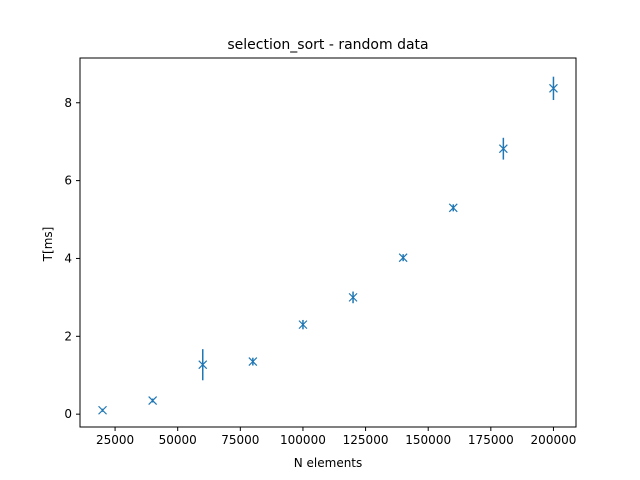 Image resolution: width=640 pixels, height=480 pixels. What do you see at coordinates (428, 440) in the screenshot?
I see `x-tick-label: 150000` at bounding box center [428, 440].